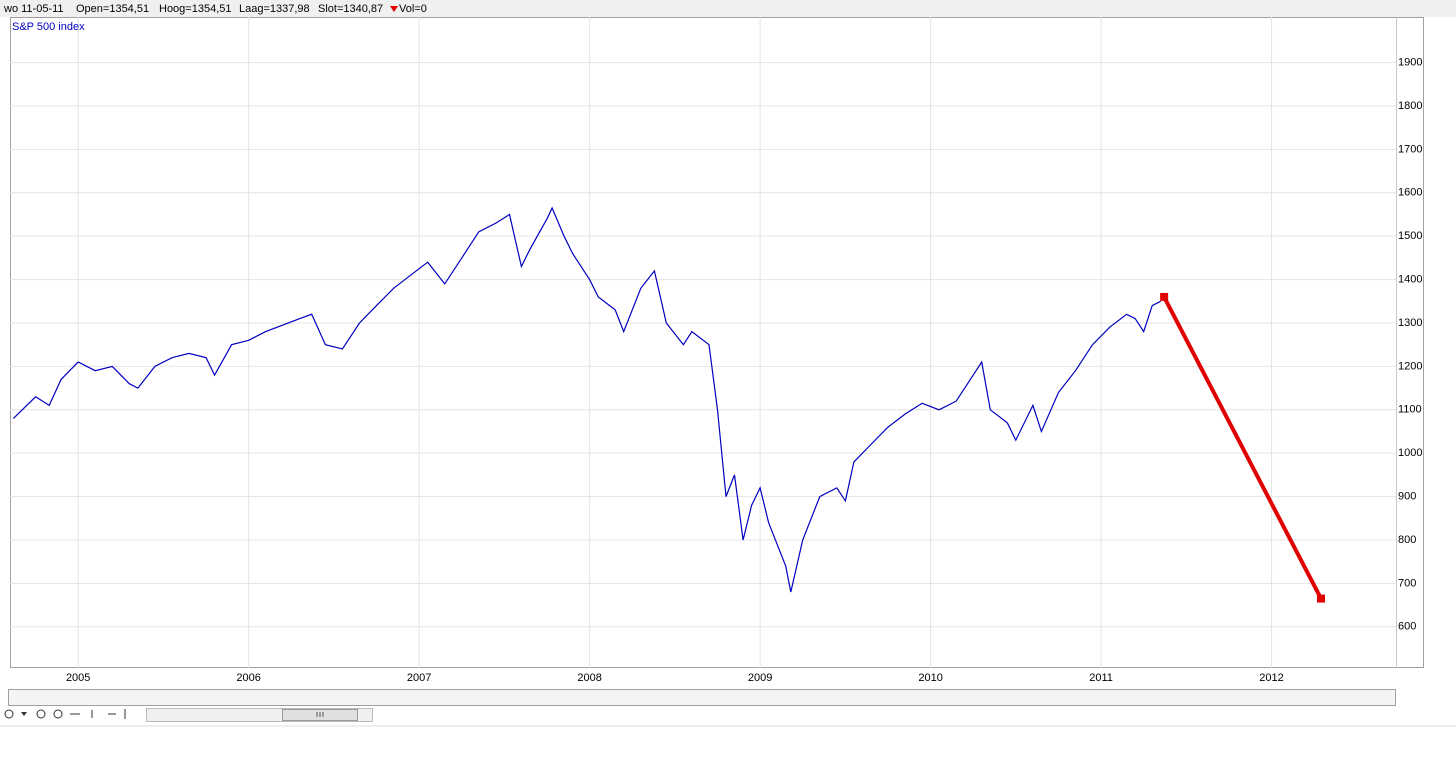  Describe the element at coordinates (1410, 410) in the screenshot. I see `y-tick-label: 1100` at that location.